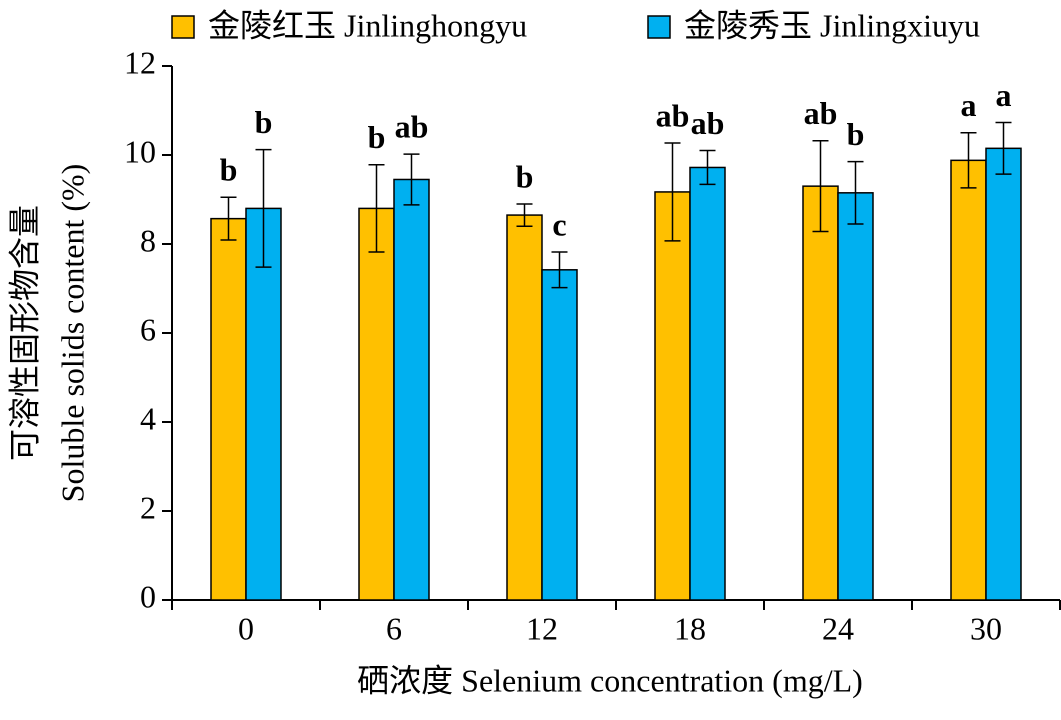 The width and height of the screenshot is (1061, 720). What do you see at coordinates (690, 628) in the screenshot?
I see `x-tick-label: 18` at bounding box center [690, 628].